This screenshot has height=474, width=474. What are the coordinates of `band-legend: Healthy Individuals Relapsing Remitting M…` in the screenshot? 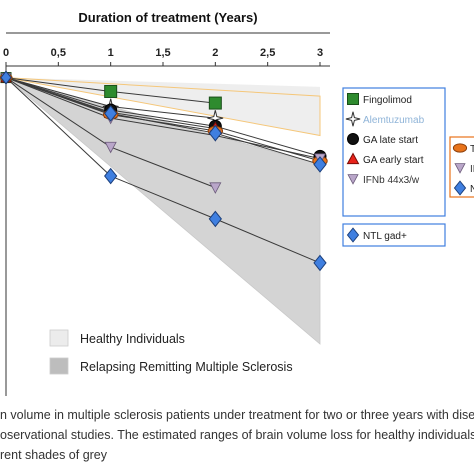 It's located at (171, 352).